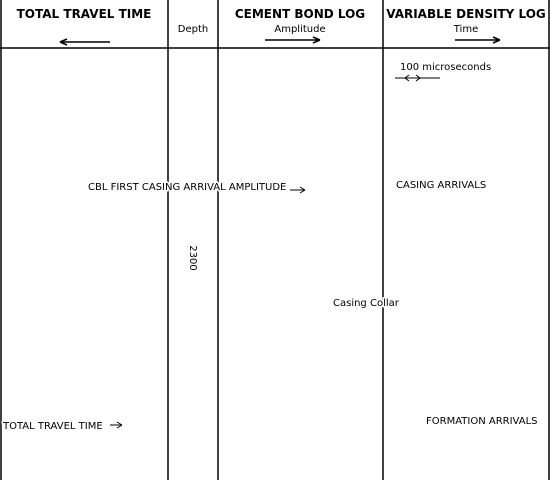 Image resolution: width=550 pixels, height=480 pixels. Describe the element at coordinates (482, 421) in the screenshot. I see `formation-arrivals: FORMATION ARRIVALS` at that location.